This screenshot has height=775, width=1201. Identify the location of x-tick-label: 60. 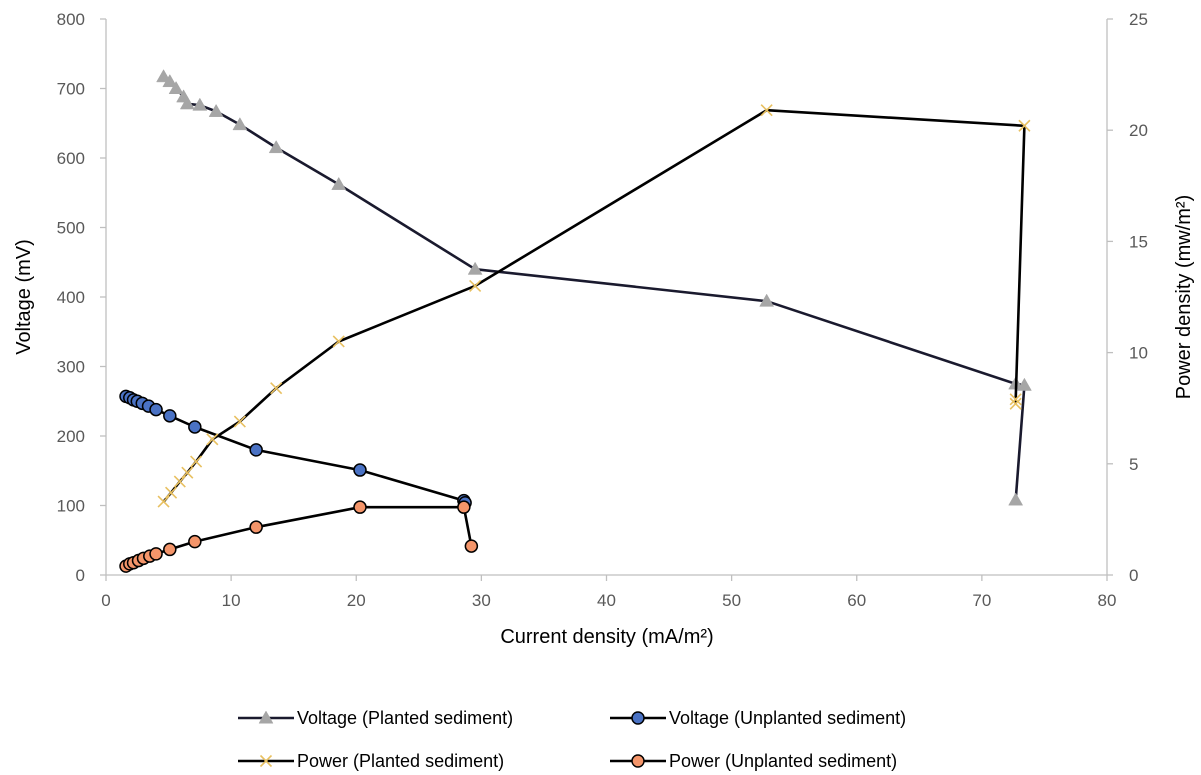
(856, 600).